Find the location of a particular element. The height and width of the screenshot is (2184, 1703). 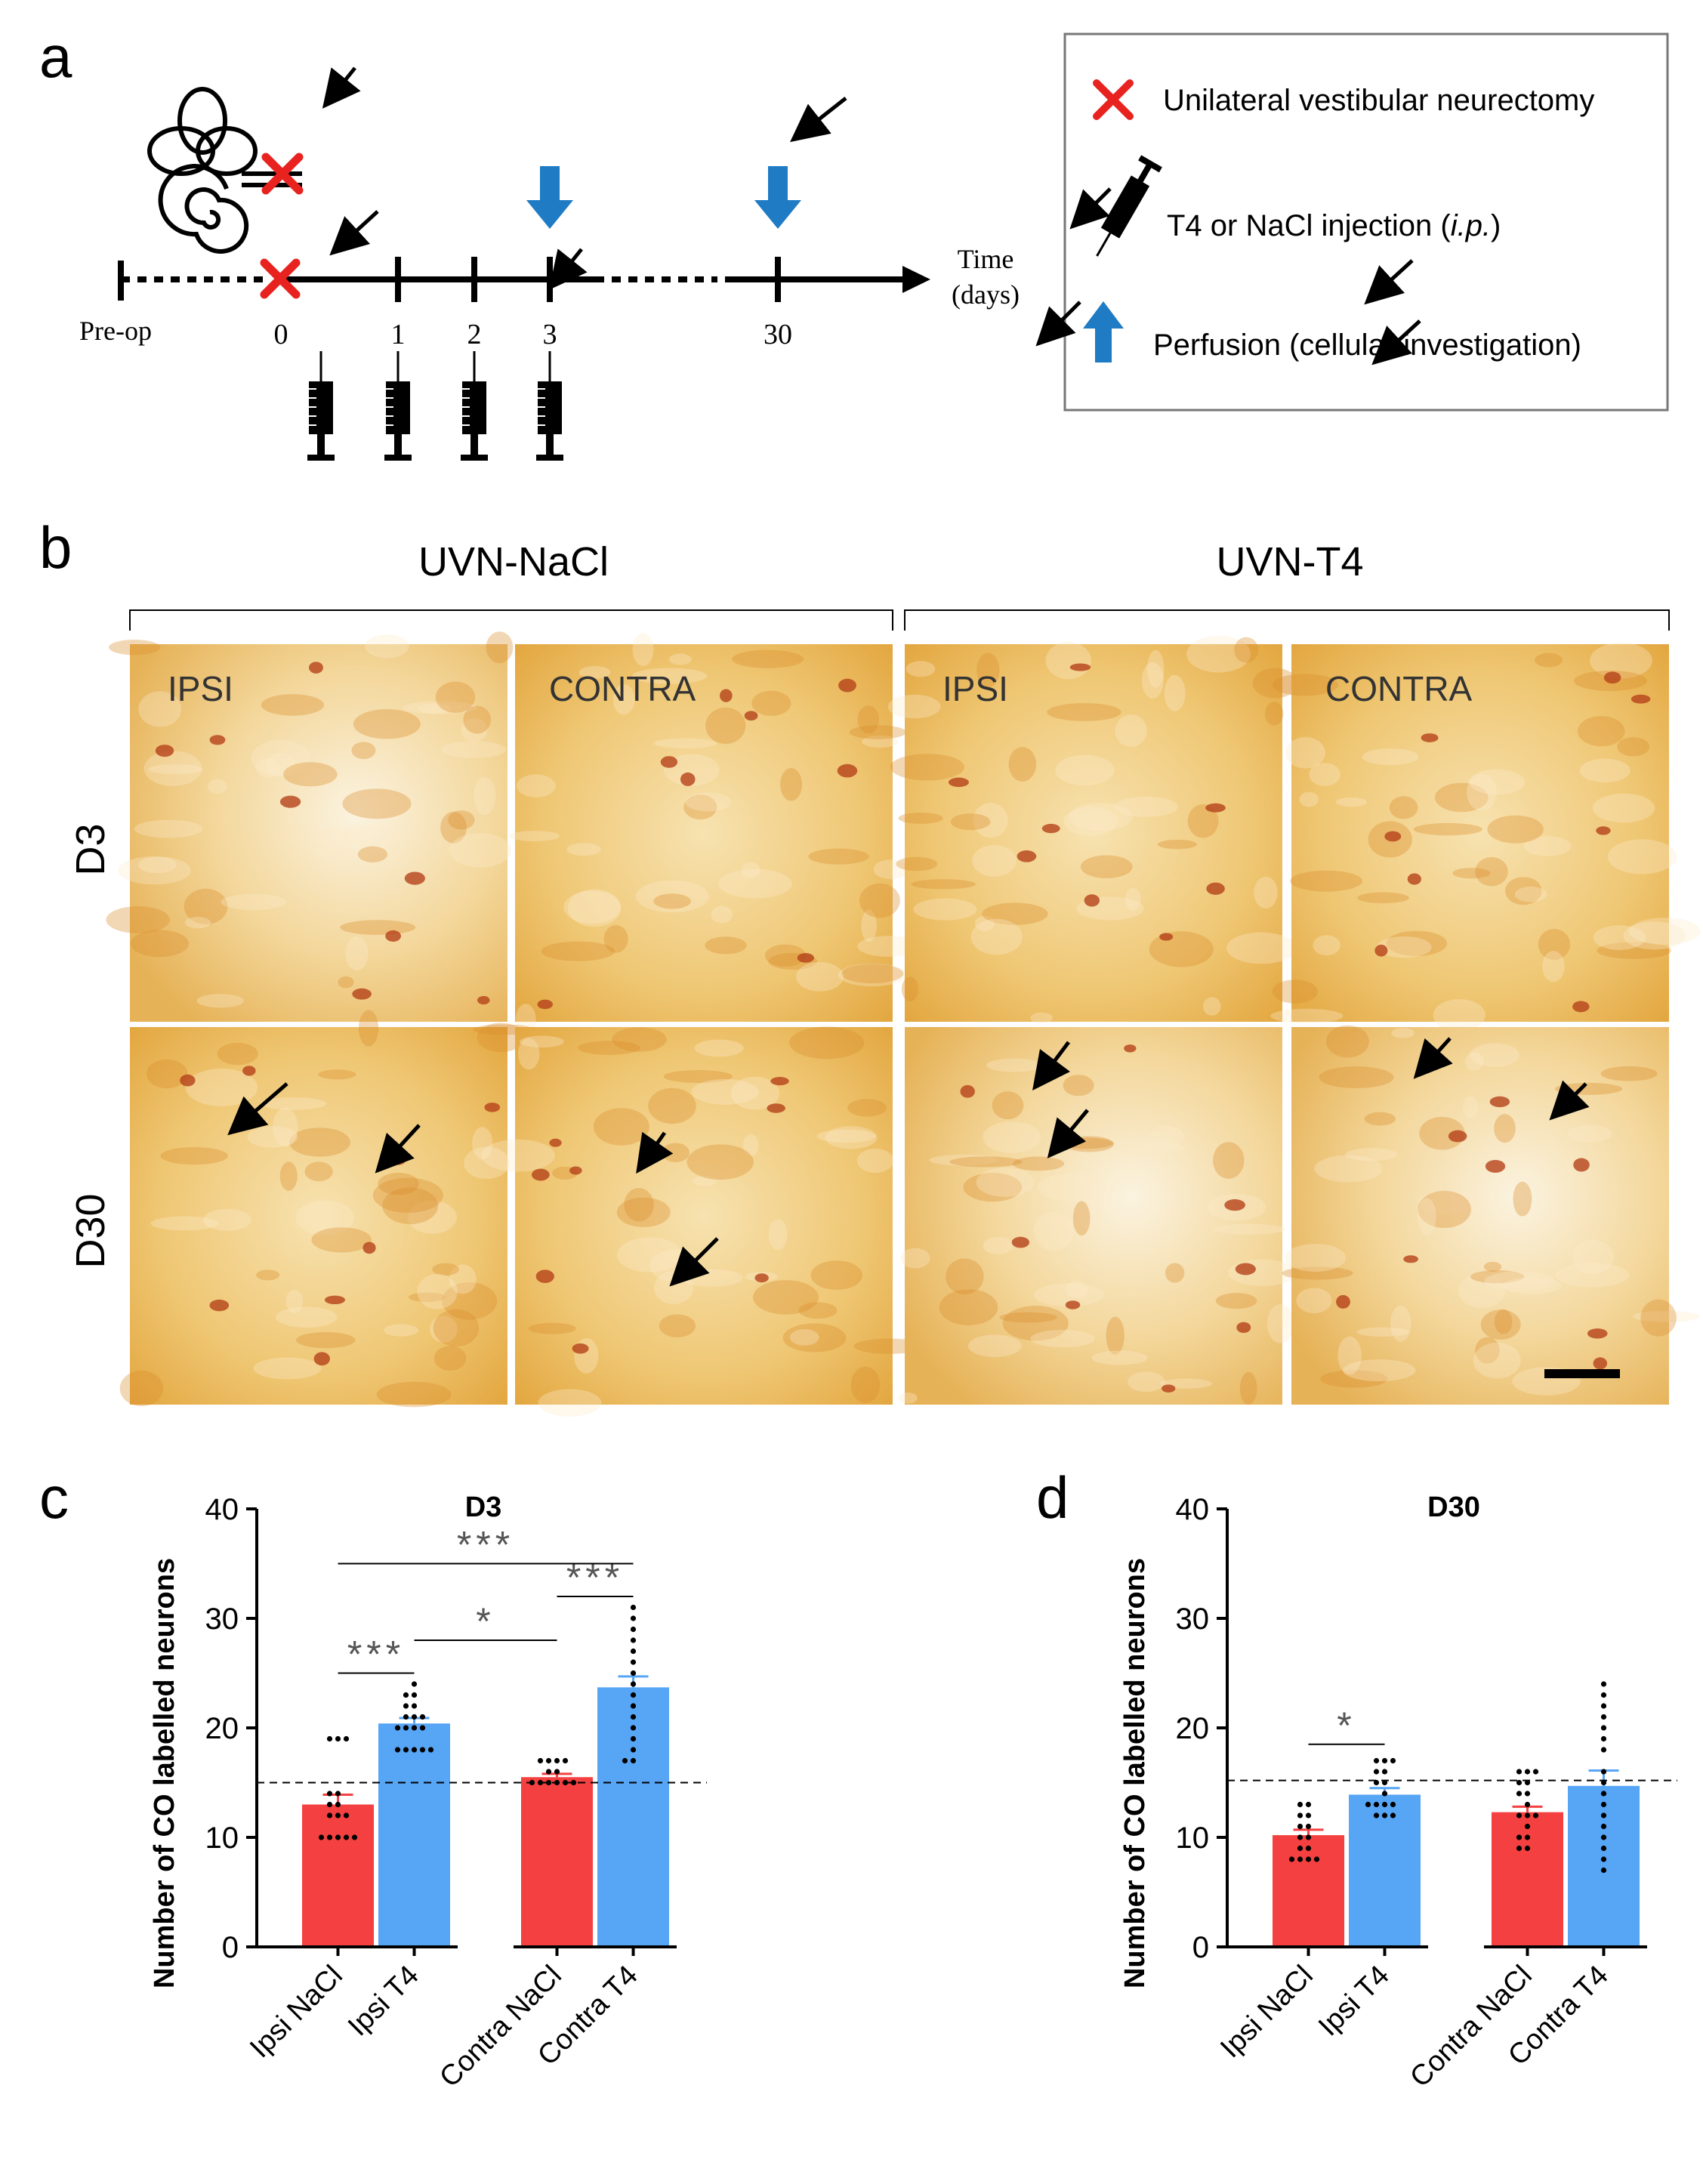

preop-label: Pre-op is located at coordinates (115, 331).